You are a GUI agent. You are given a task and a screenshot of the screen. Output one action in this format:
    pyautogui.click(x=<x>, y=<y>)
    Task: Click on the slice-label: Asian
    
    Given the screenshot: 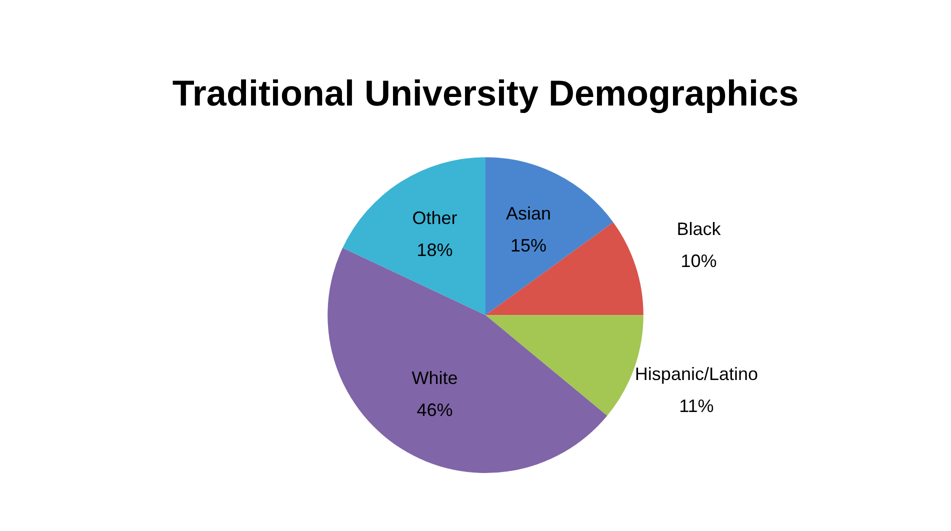 What is the action you would take?
    pyautogui.click(x=529, y=214)
    